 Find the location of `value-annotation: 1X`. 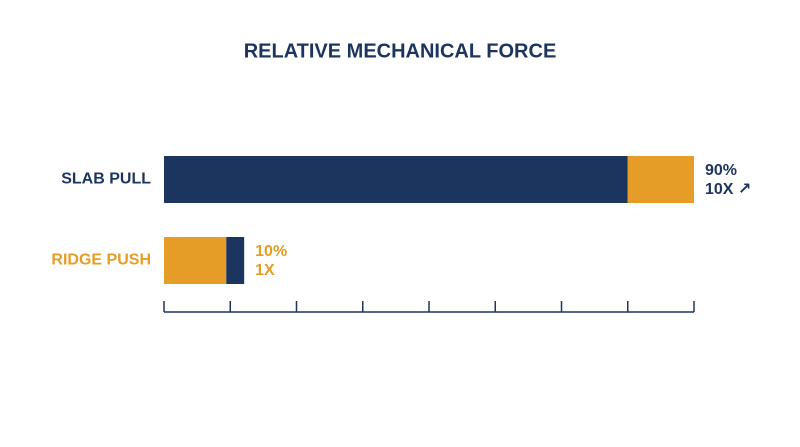

value-annotation: 1X is located at coordinates (265, 270).